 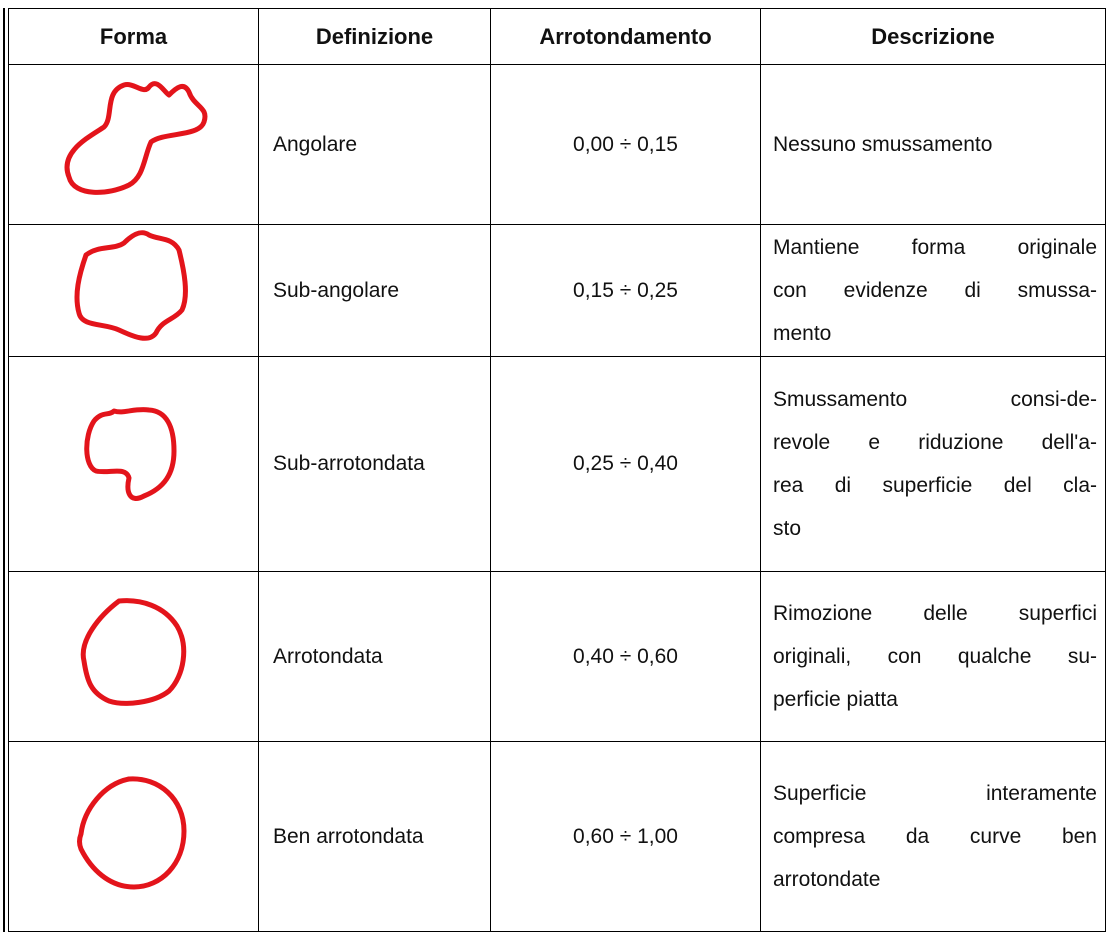 I want to click on description-line: revole e riduzione dell'a-, so click(x=935, y=442).